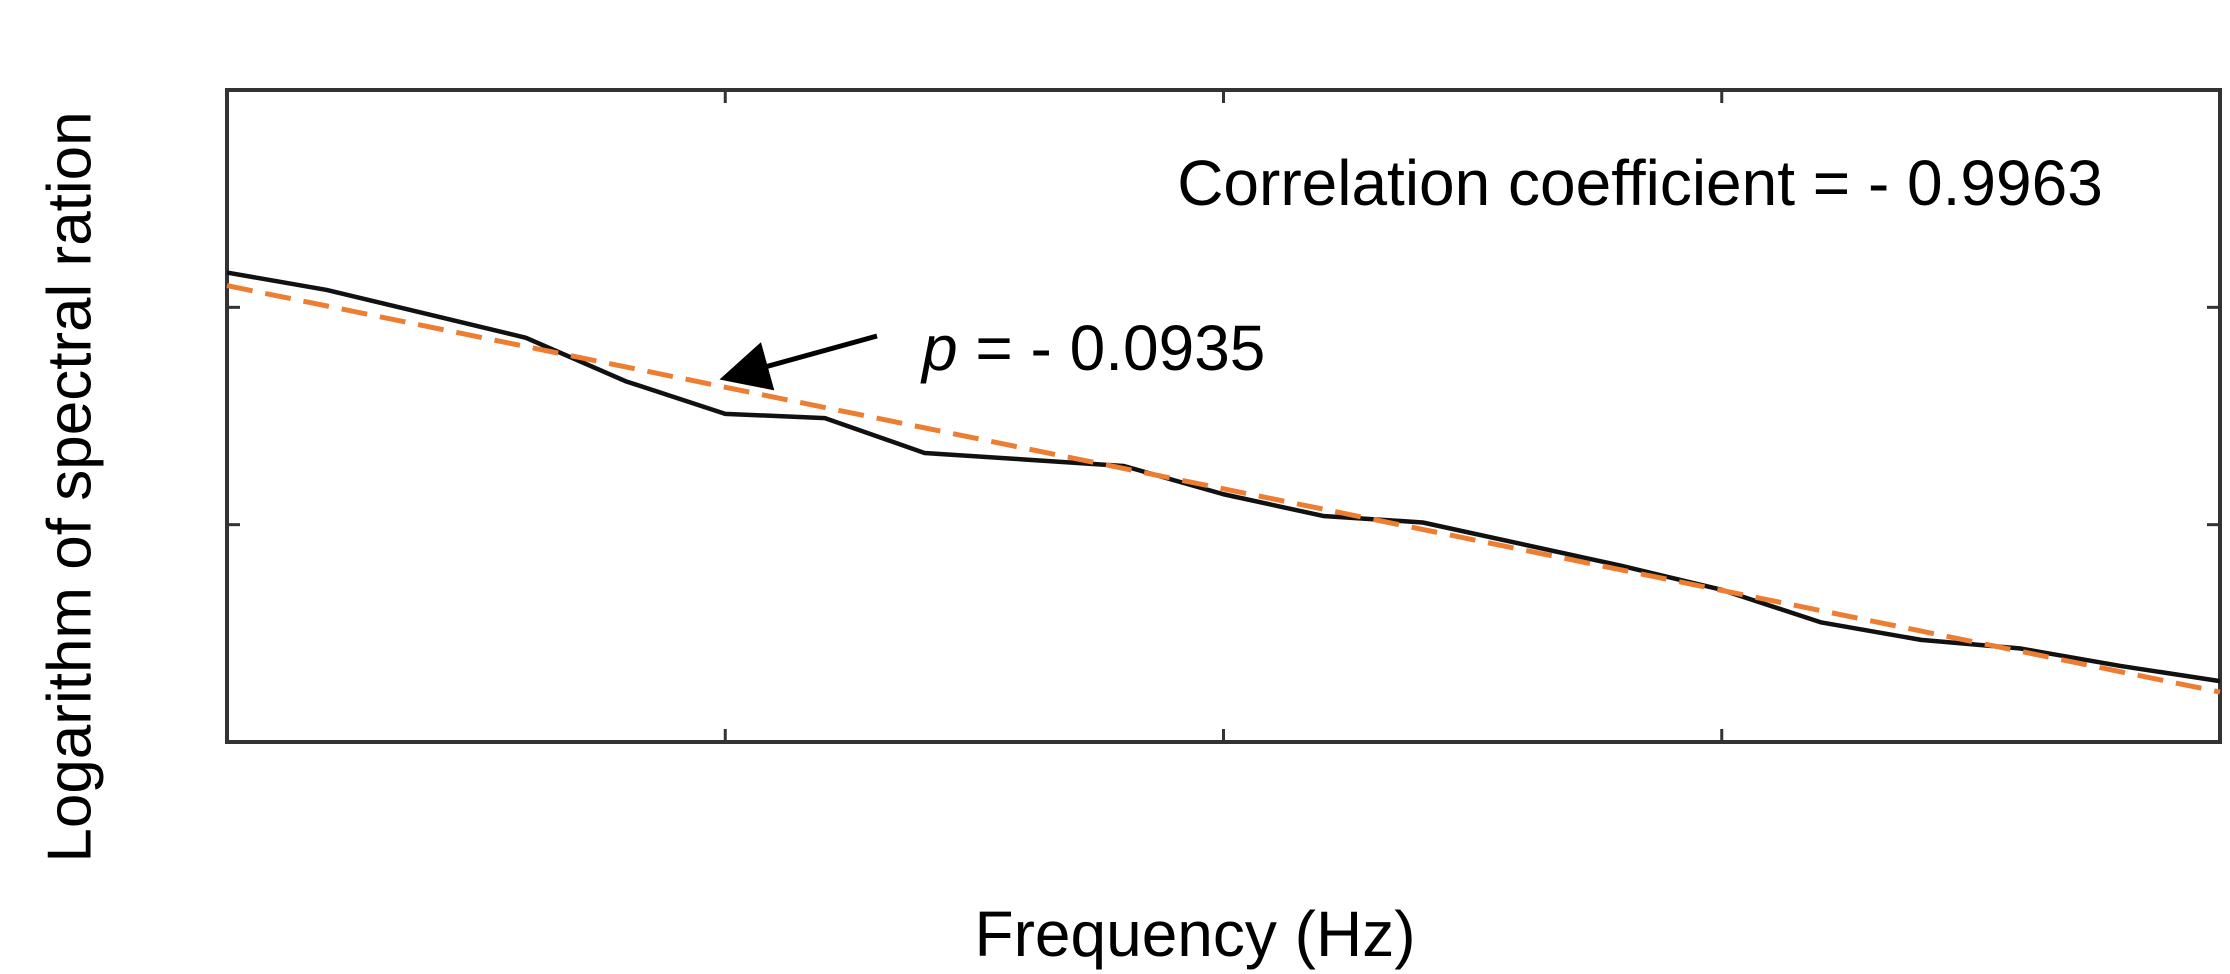 The image size is (2230, 974). What do you see at coordinates (798, 362) in the screenshot?
I see `p-annotation-arrow` at bounding box center [798, 362].